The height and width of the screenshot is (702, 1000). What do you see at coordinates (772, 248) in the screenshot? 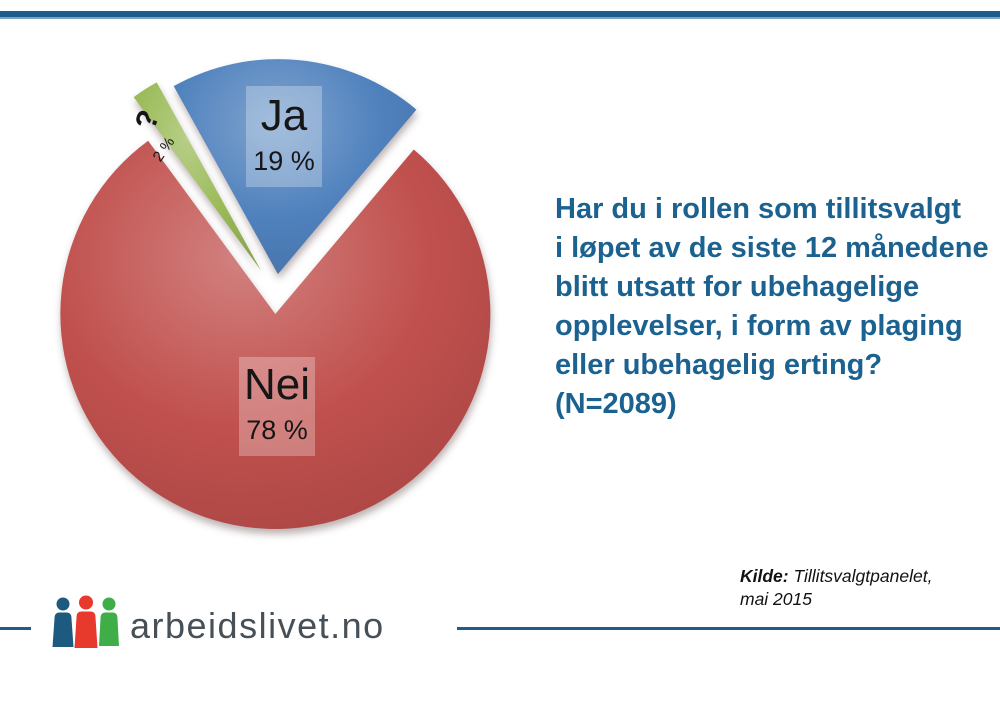
I see `question-line: i løpet av de siste 12 månedene` at bounding box center [772, 248].